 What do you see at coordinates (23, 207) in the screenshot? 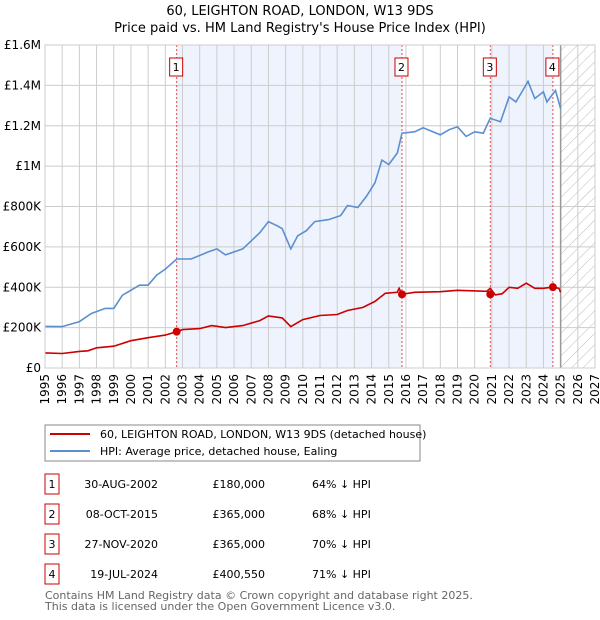
I see `y-tick-label: £800K` at bounding box center [23, 207].